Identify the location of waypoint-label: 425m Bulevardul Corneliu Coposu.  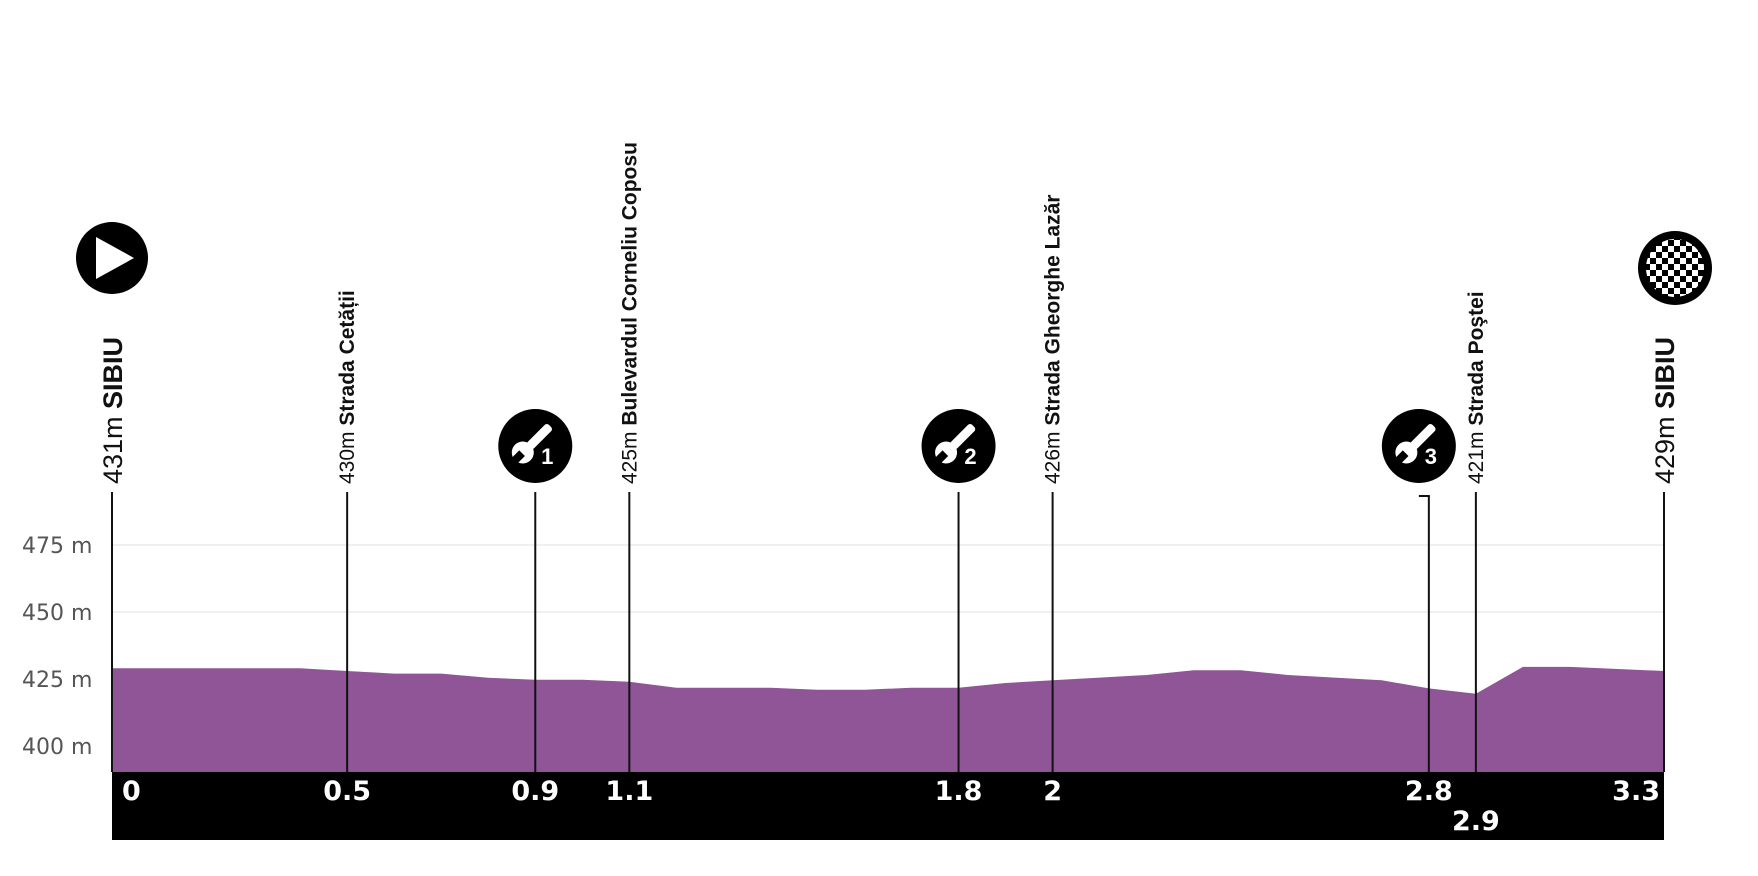
(629, 313).